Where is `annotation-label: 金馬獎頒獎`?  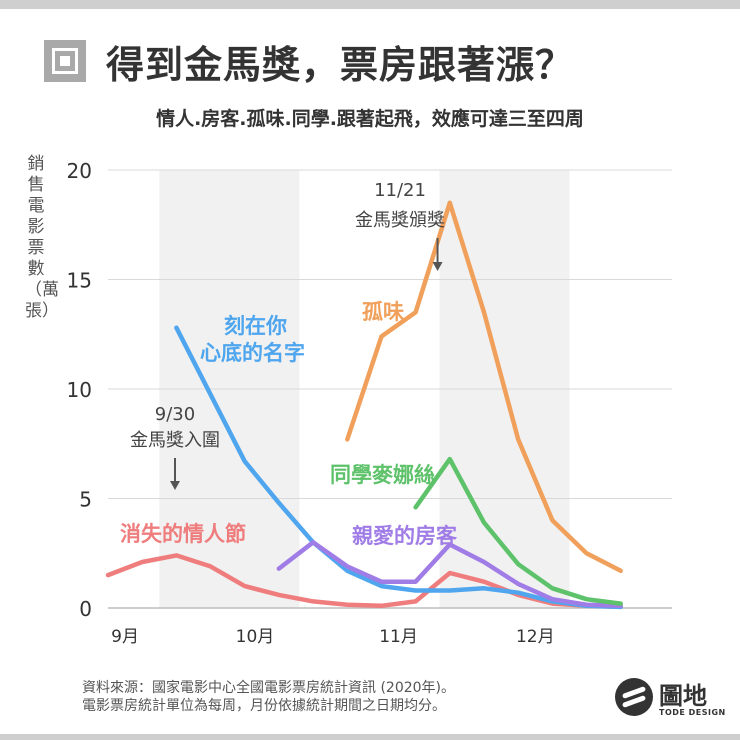
annotation-label: 金馬獎頒獎 is located at coordinates (400, 220).